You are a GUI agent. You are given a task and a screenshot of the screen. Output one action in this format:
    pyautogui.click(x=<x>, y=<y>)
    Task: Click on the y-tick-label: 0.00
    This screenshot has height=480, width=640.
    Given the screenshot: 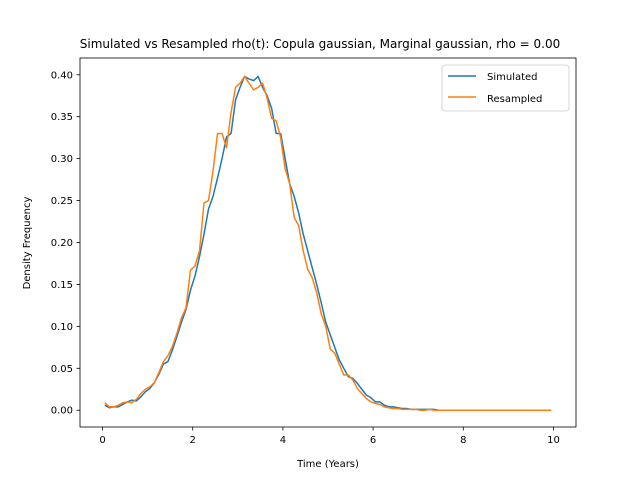 What is the action you would take?
    pyautogui.click(x=62, y=411)
    